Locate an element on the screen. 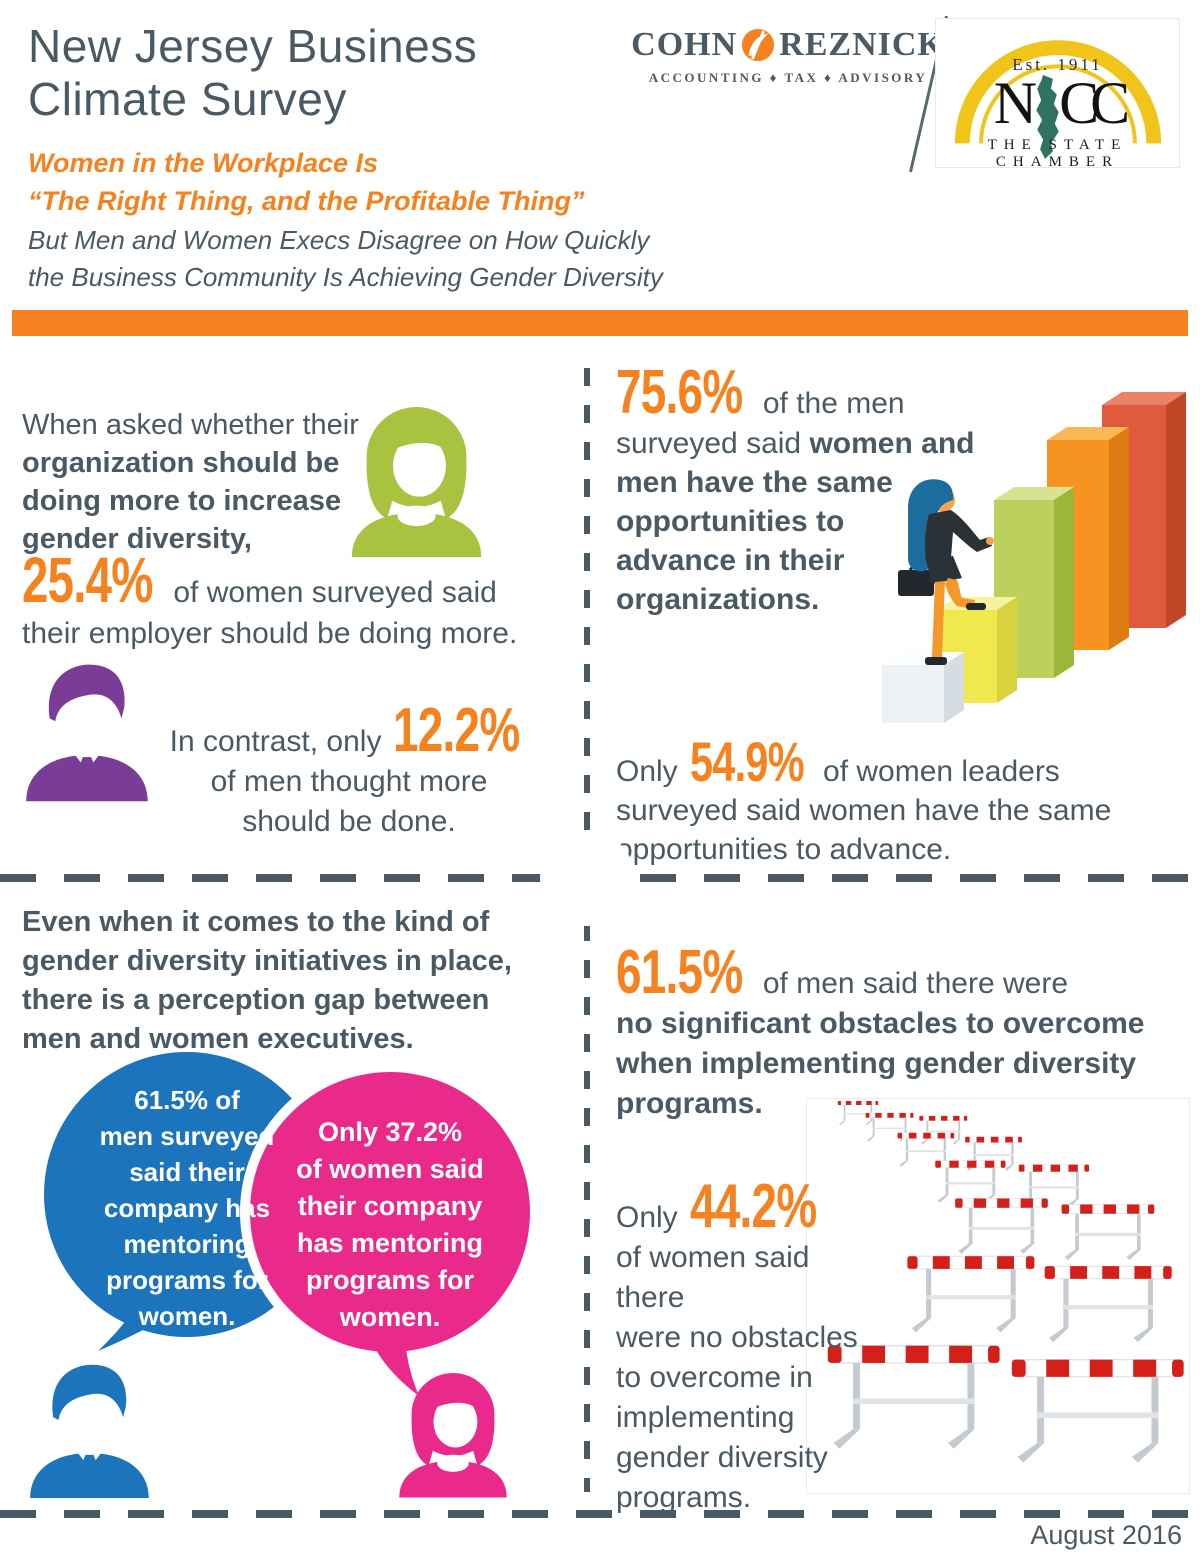 The height and width of the screenshot is (1555, 1200). q2-stat-line6: organizations. is located at coordinates (718, 599).